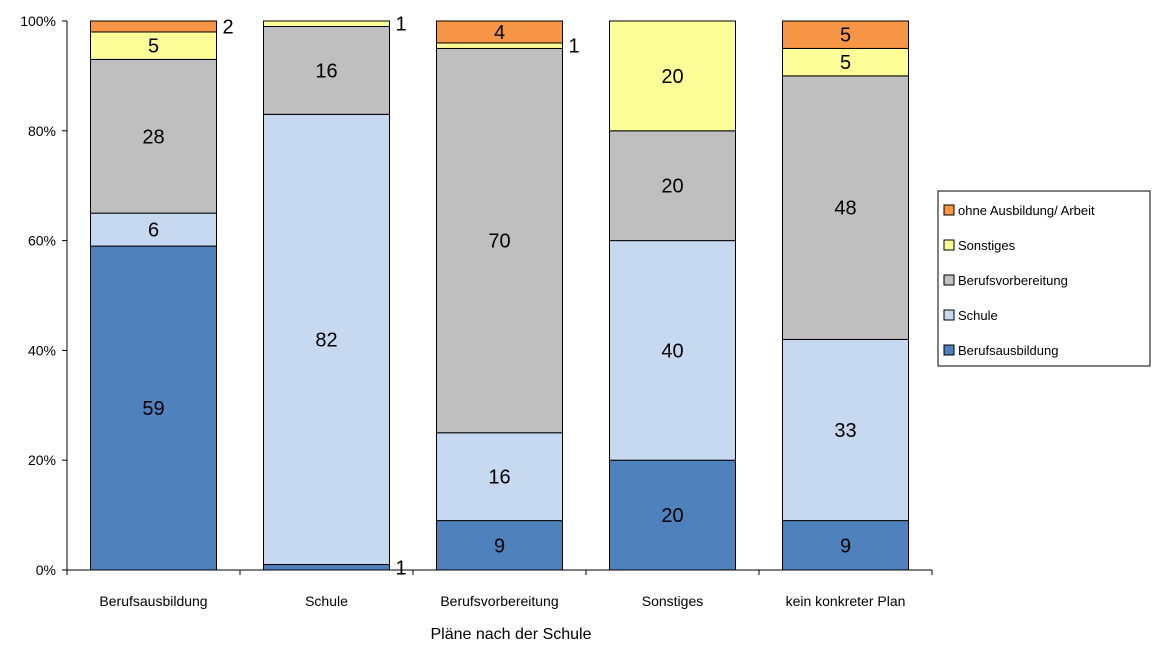  I want to click on data-label: 40, so click(672, 351).